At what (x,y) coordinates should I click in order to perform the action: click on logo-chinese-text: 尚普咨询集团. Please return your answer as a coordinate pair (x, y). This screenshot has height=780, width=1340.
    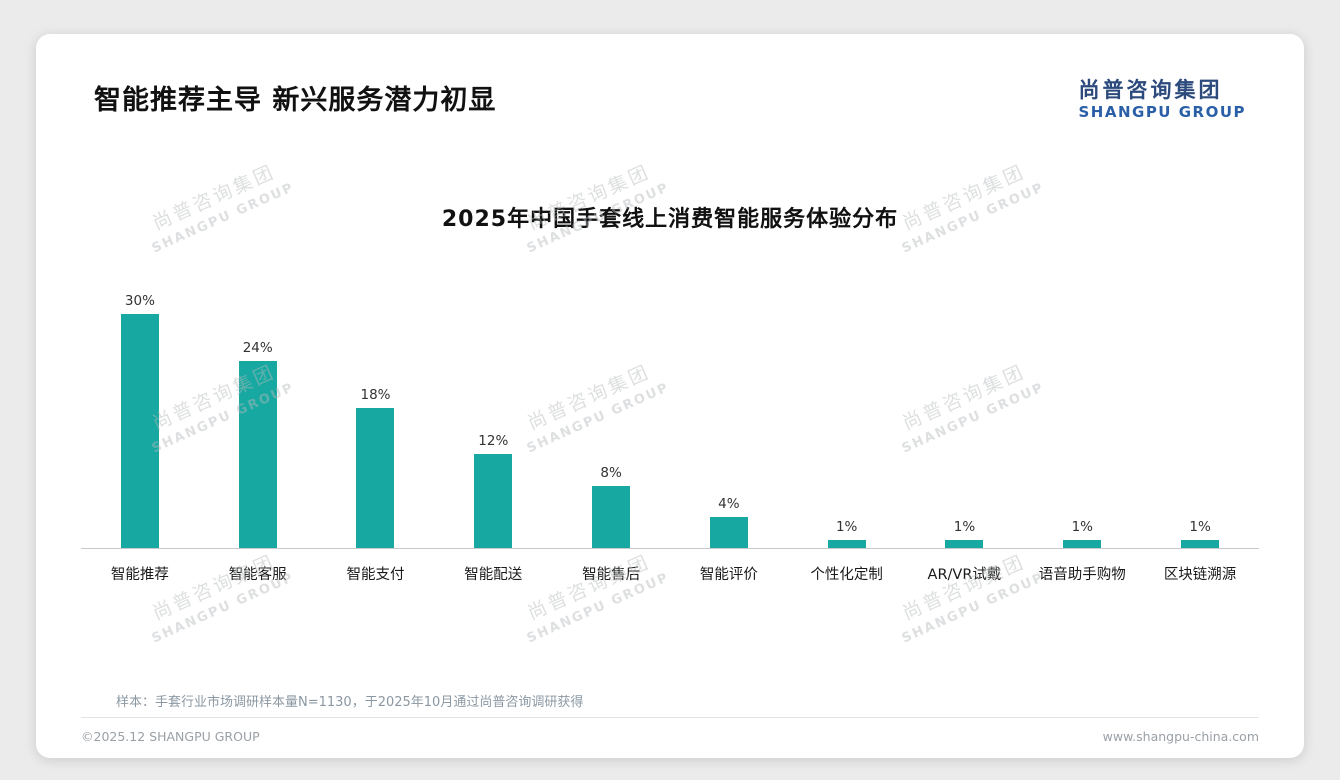
    Looking at the image, I should click on (1150, 90).